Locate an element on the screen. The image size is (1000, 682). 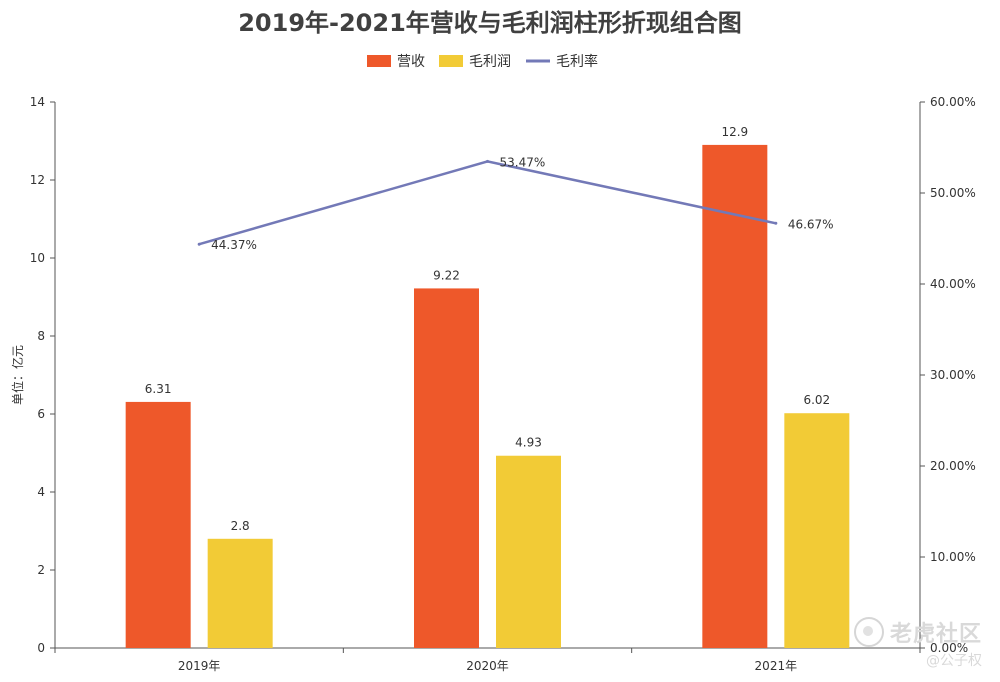
line-data-label: 46.67% is located at coordinates (811, 224).